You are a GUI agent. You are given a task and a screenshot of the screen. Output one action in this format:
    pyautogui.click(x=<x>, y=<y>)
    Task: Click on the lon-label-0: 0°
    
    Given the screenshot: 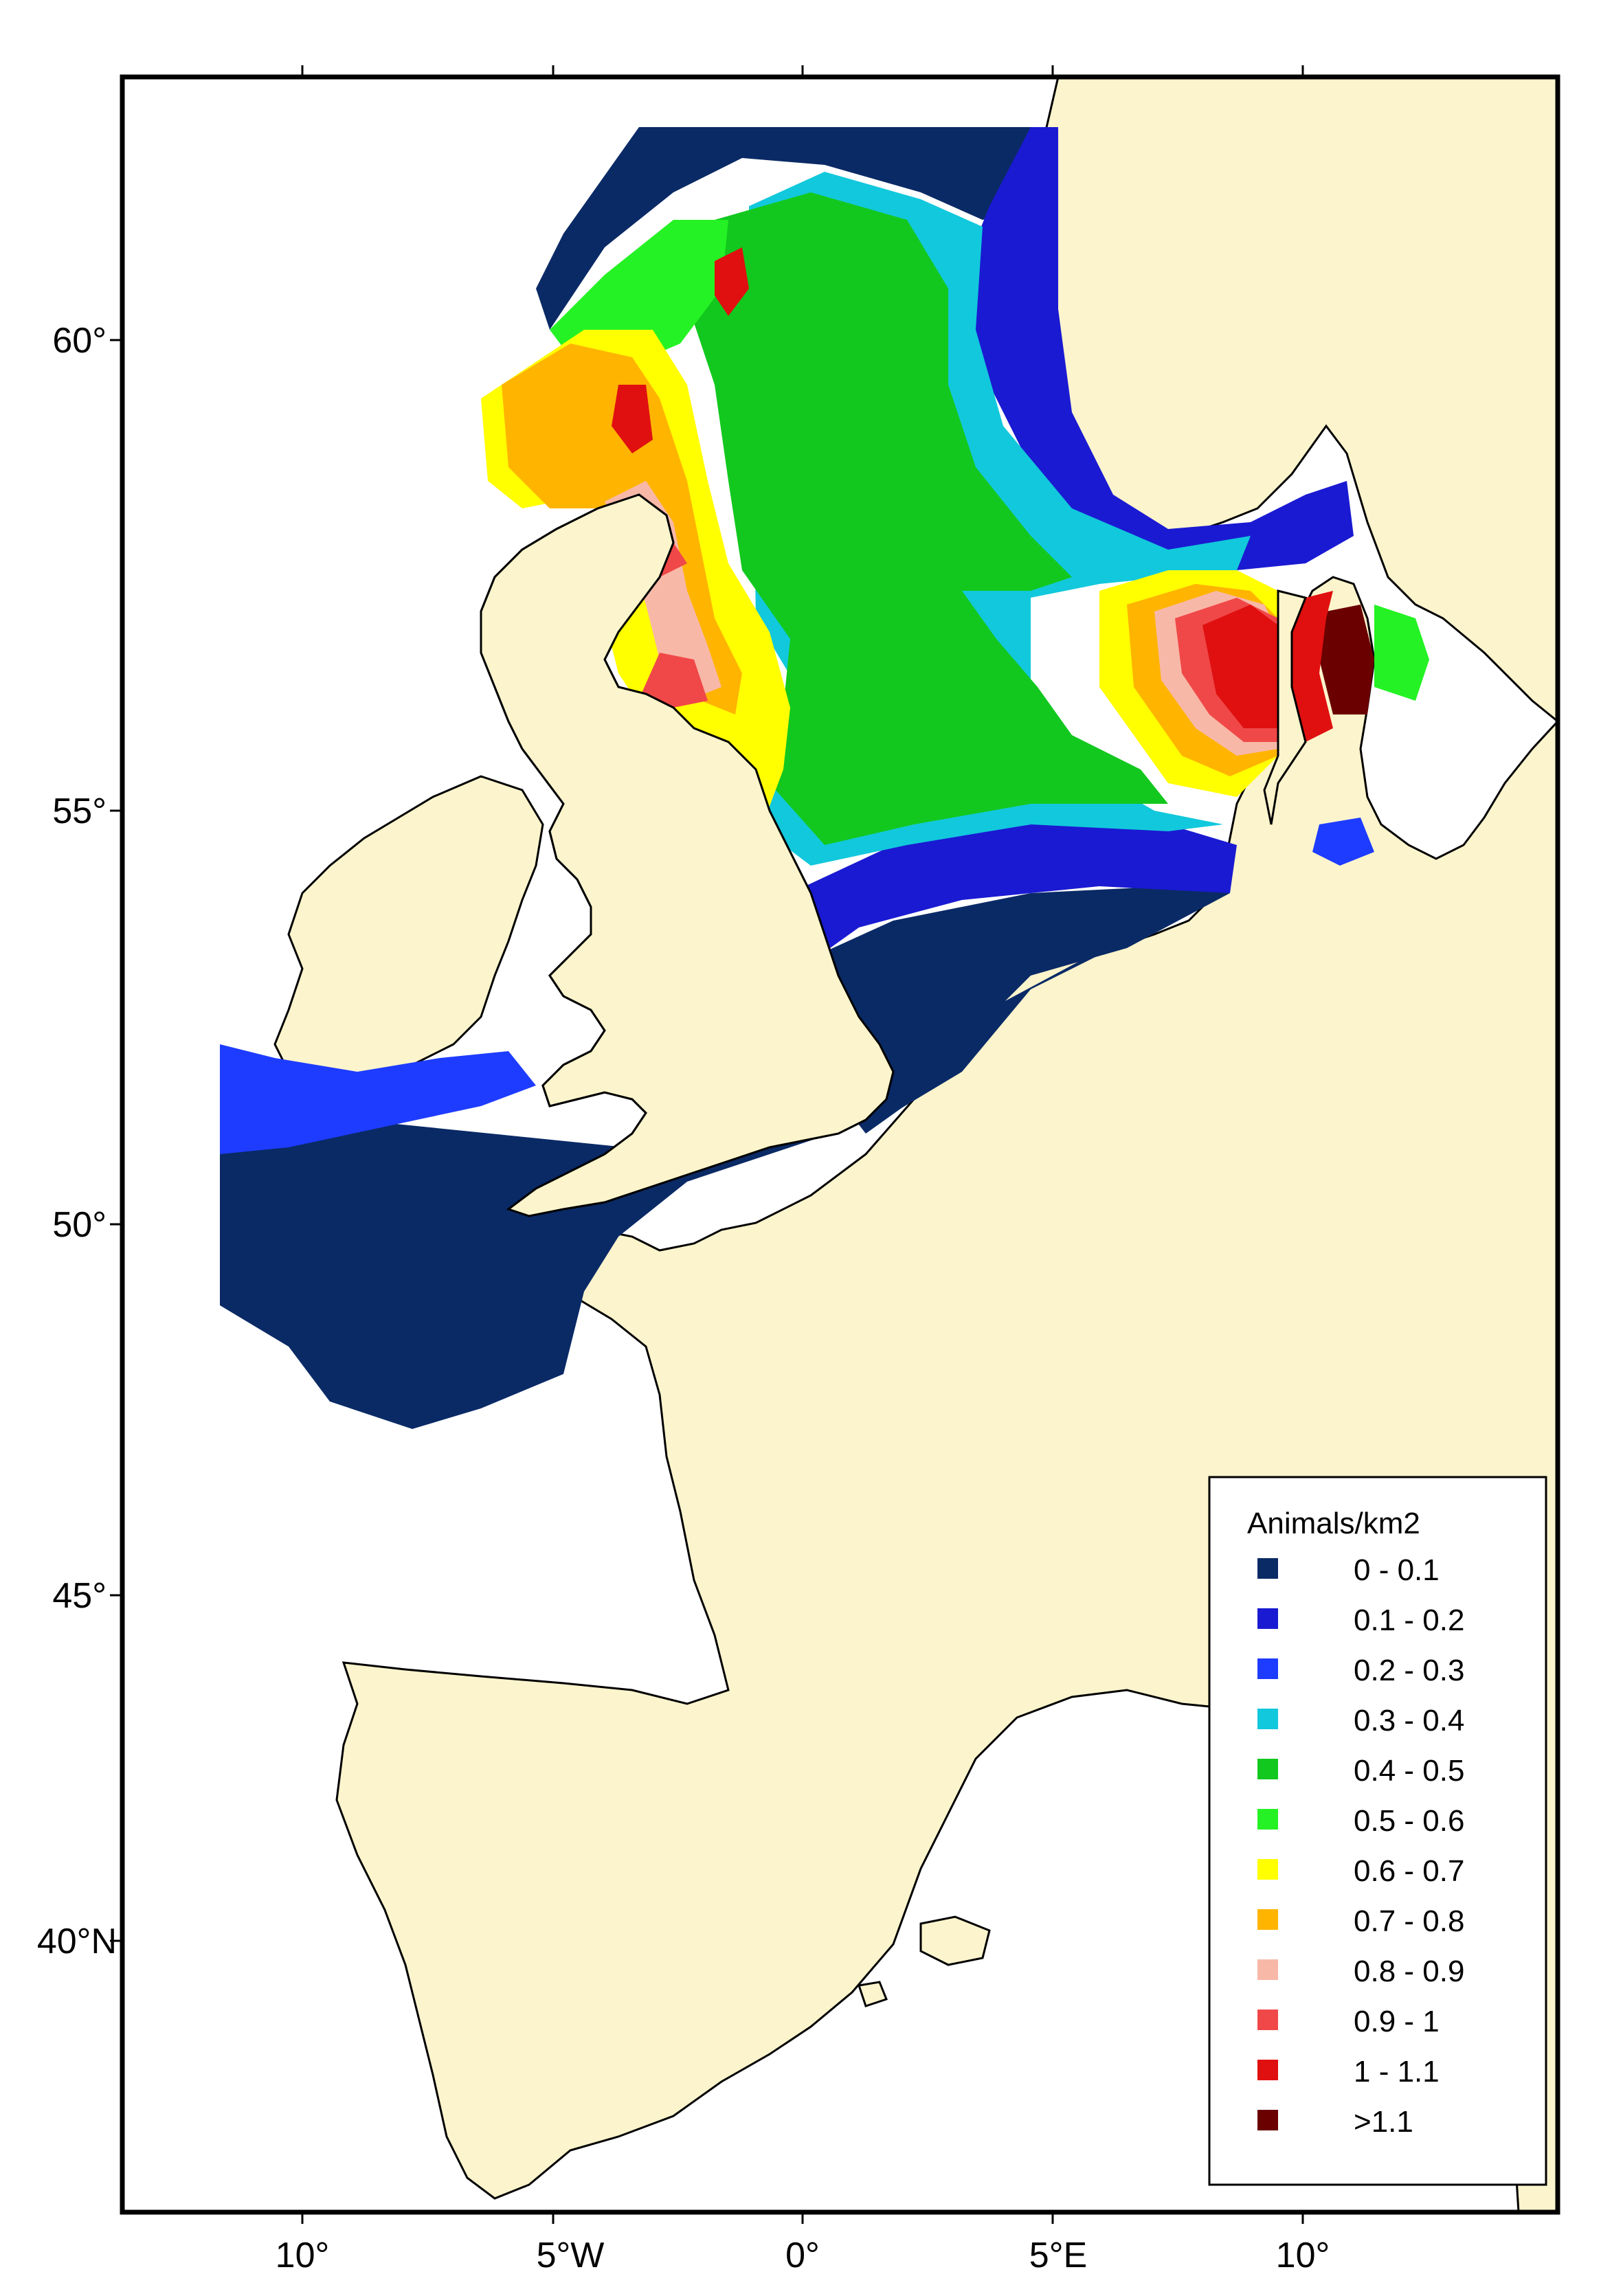 What is the action you would take?
    pyautogui.click(x=802, y=2255)
    